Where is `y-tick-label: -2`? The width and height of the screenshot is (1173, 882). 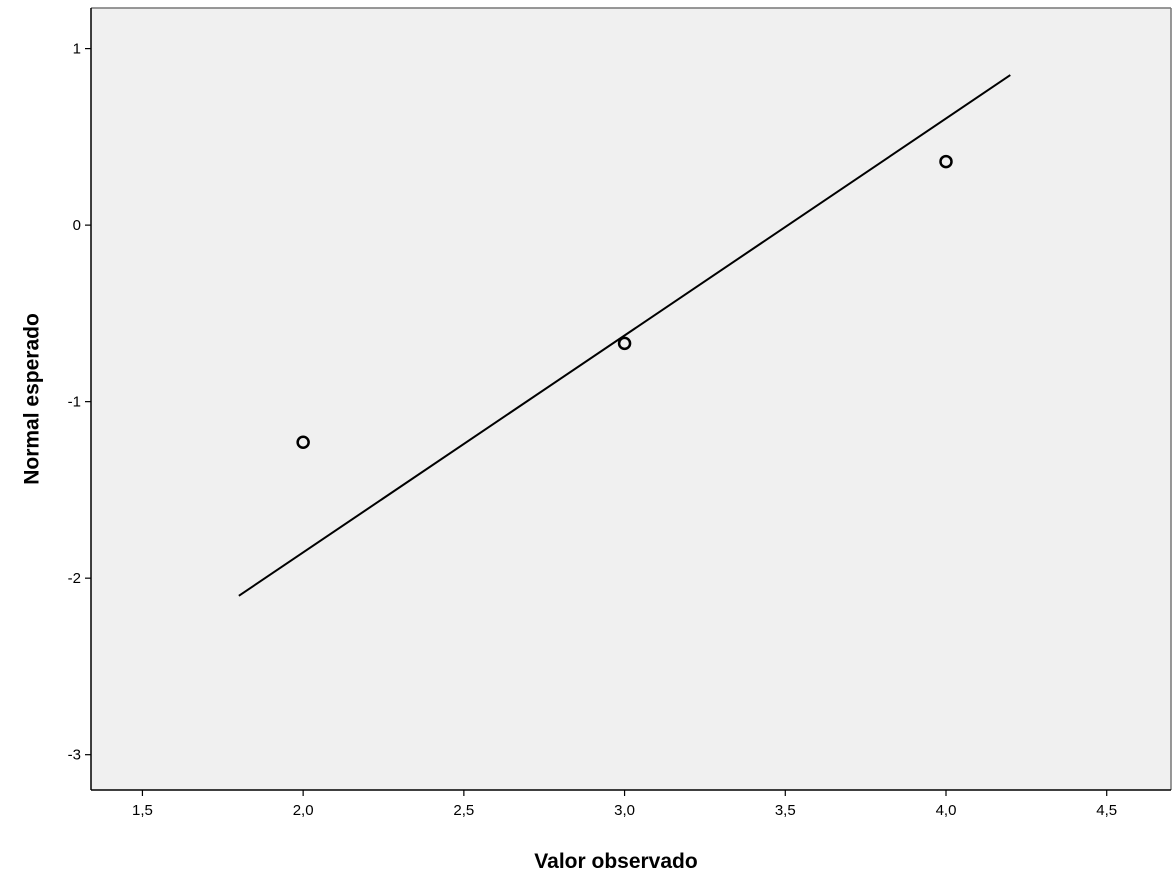 y-tick-label: -2 is located at coordinates (74, 578).